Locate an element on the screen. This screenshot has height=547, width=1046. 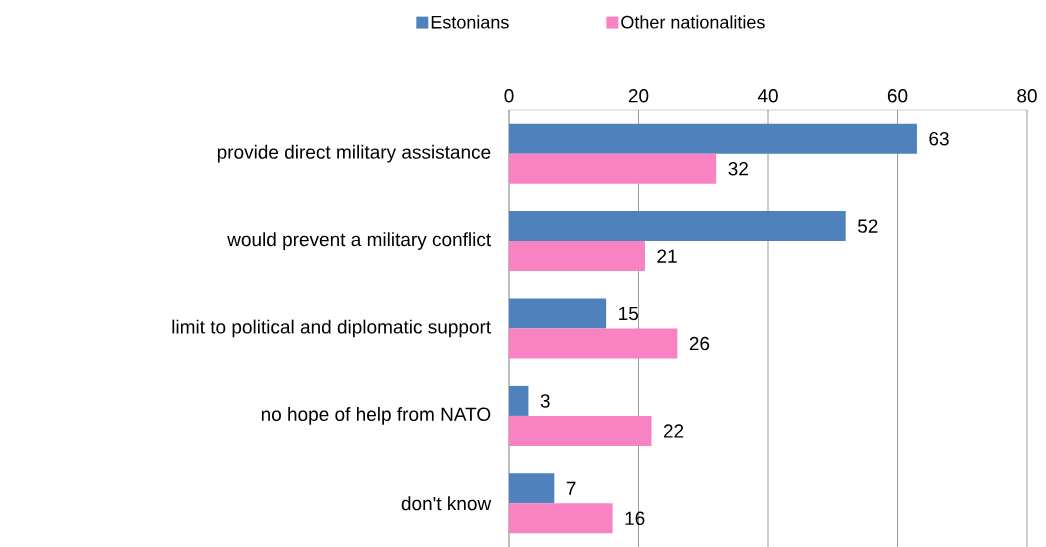
x-tick-label: 60 is located at coordinates (897, 96).